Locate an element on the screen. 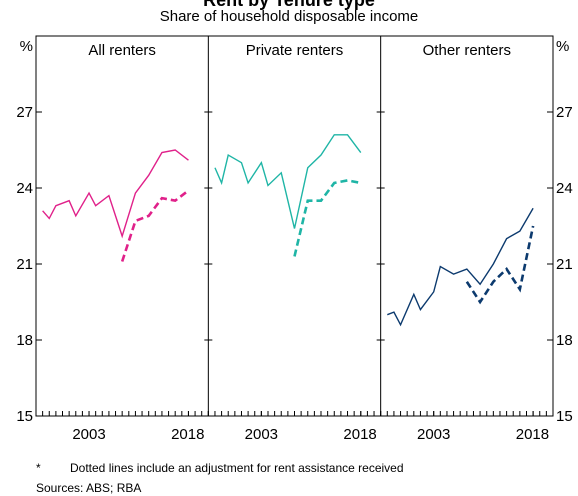 The height and width of the screenshot is (496, 578). sources: Sources: ABS; RBA is located at coordinates (88, 488).